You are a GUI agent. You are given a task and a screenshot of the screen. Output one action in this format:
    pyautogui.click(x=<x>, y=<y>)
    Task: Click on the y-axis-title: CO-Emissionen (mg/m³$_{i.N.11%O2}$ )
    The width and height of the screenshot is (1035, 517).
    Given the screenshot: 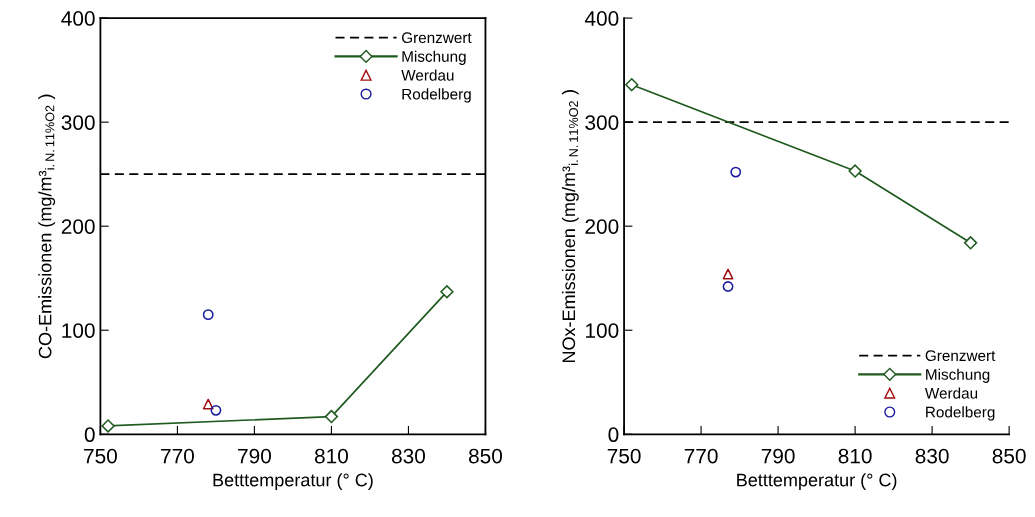 What is the action you would take?
    pyautogui.click(x=47, y=226)
    